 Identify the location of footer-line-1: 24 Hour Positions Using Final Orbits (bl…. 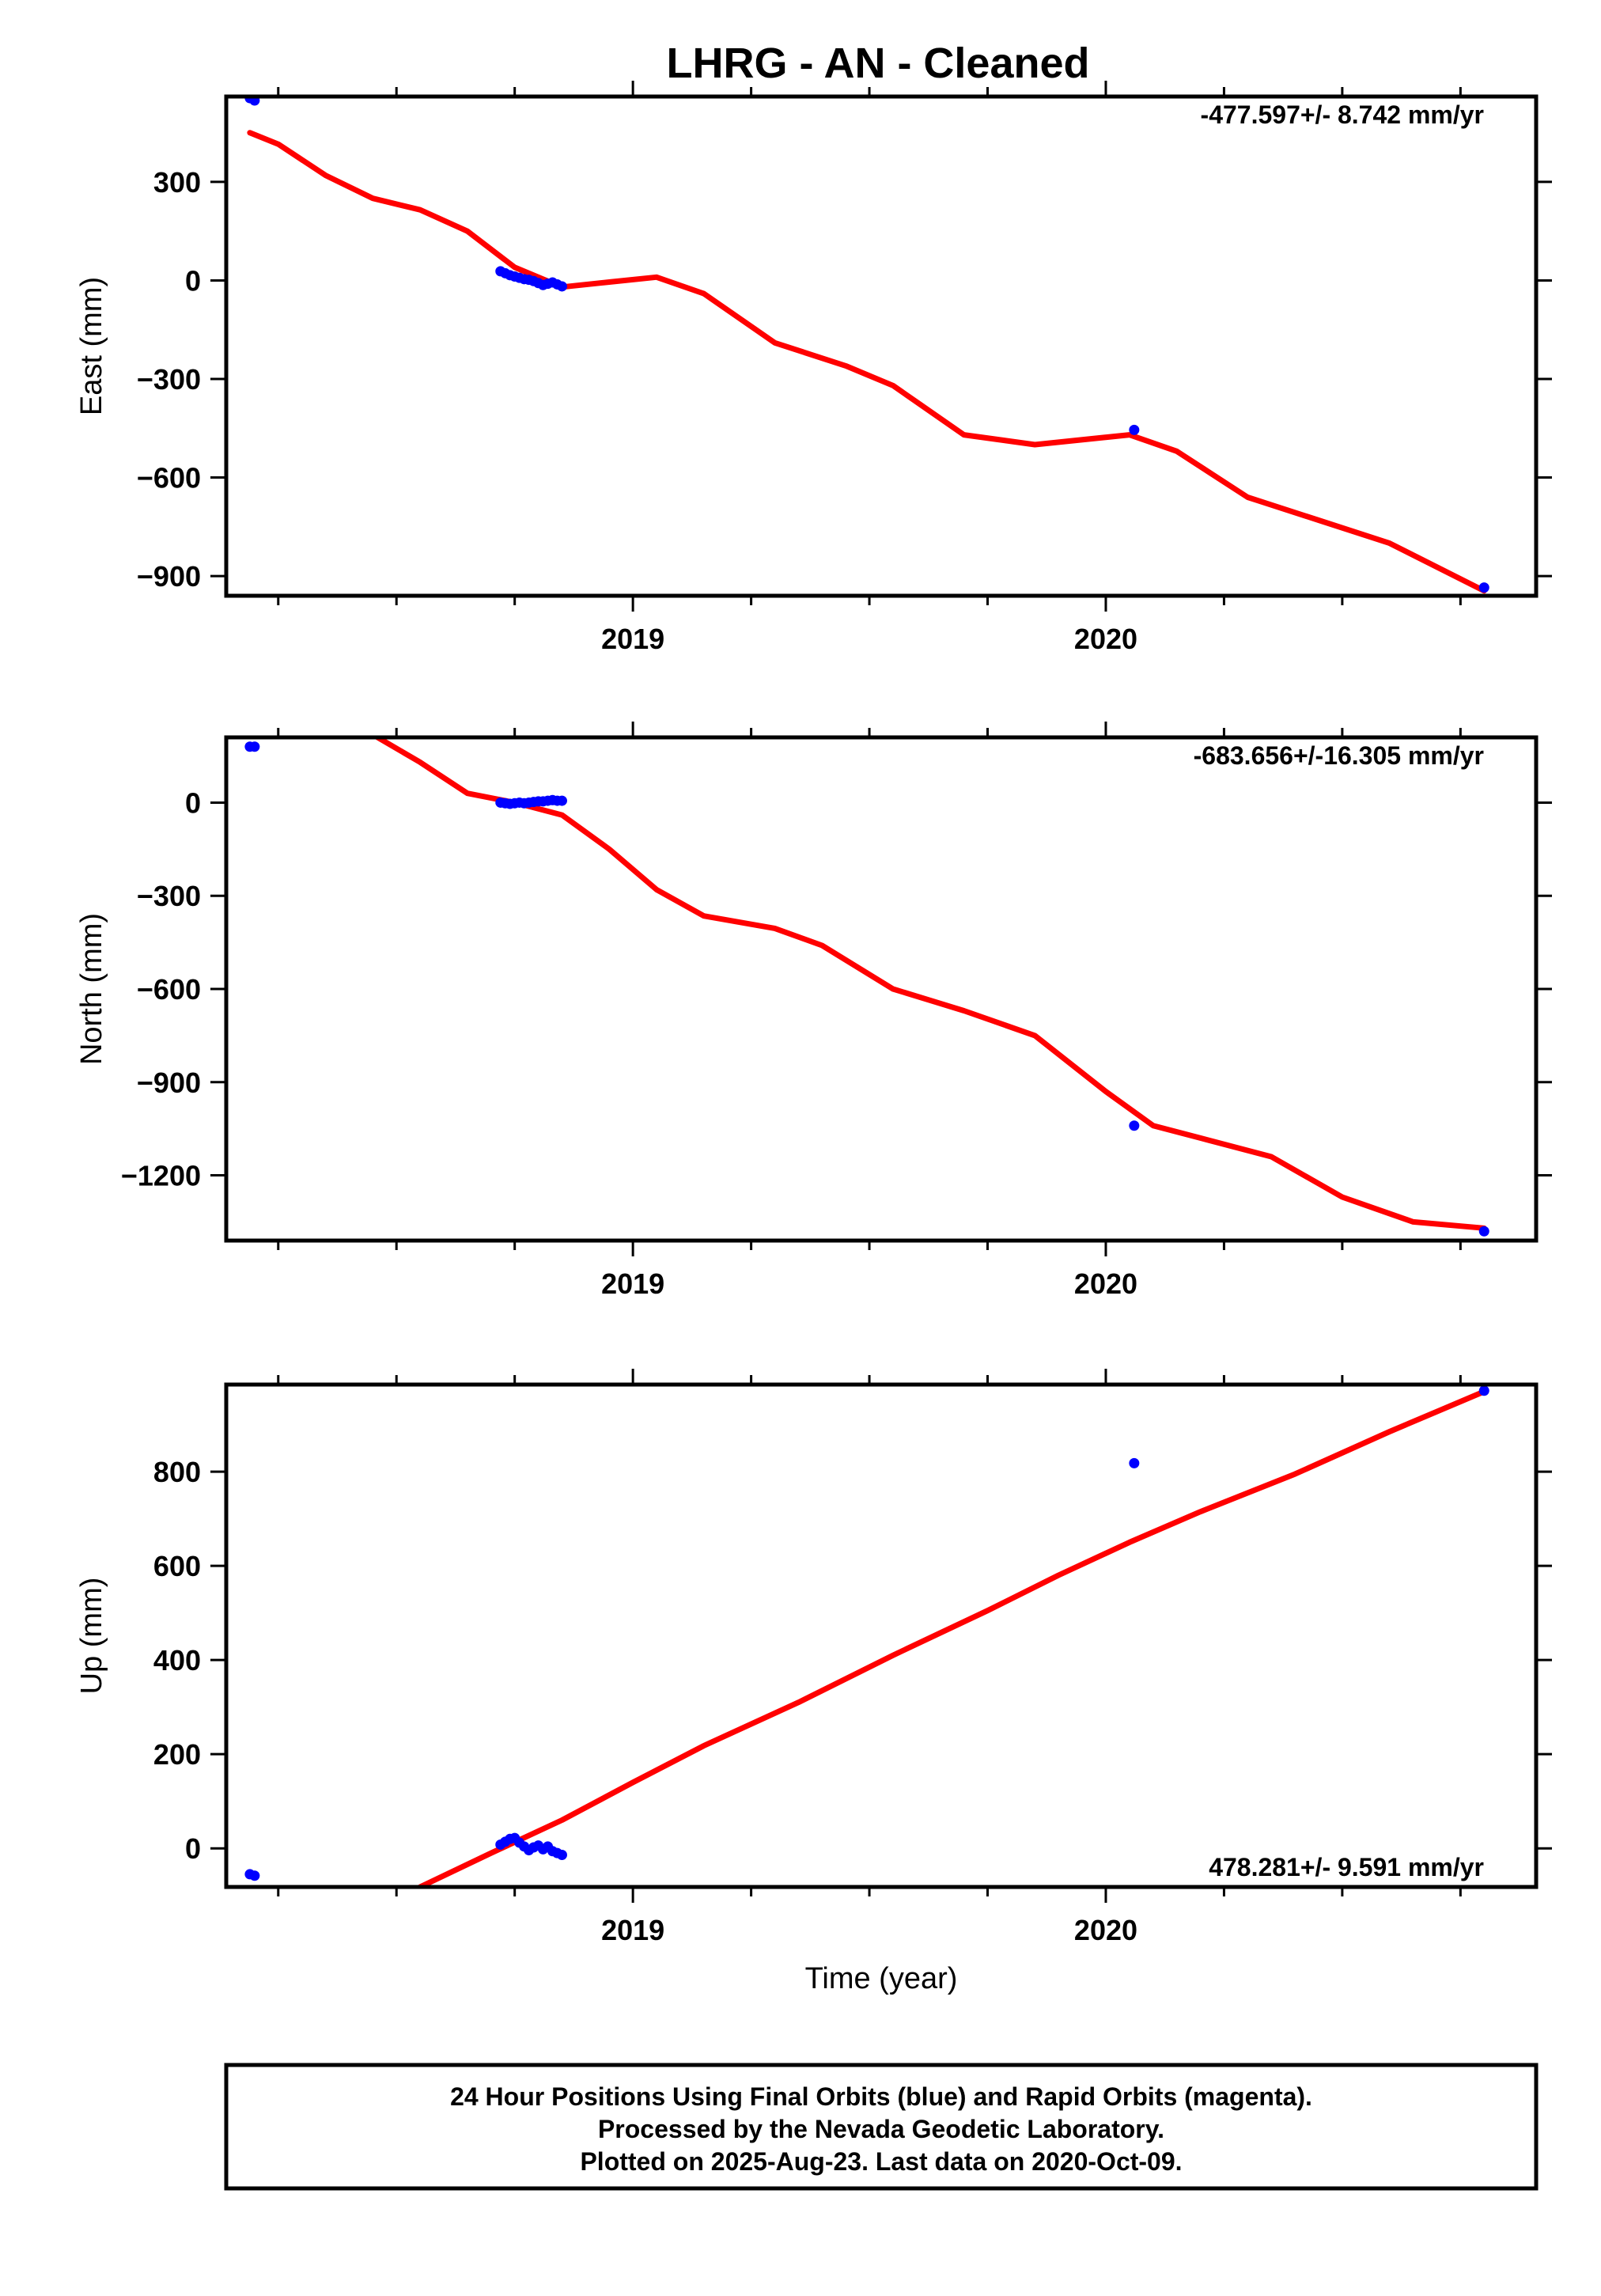
(881, 2096).